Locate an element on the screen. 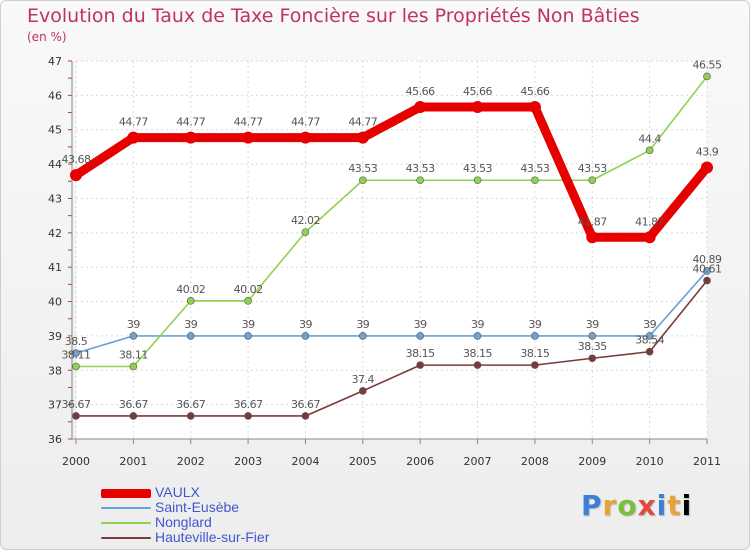 Image resolution: width=750 pixels, height=550 pixels. data-label-hauteville-sur-fier: 38.54 is located at coordinates (649, 340).